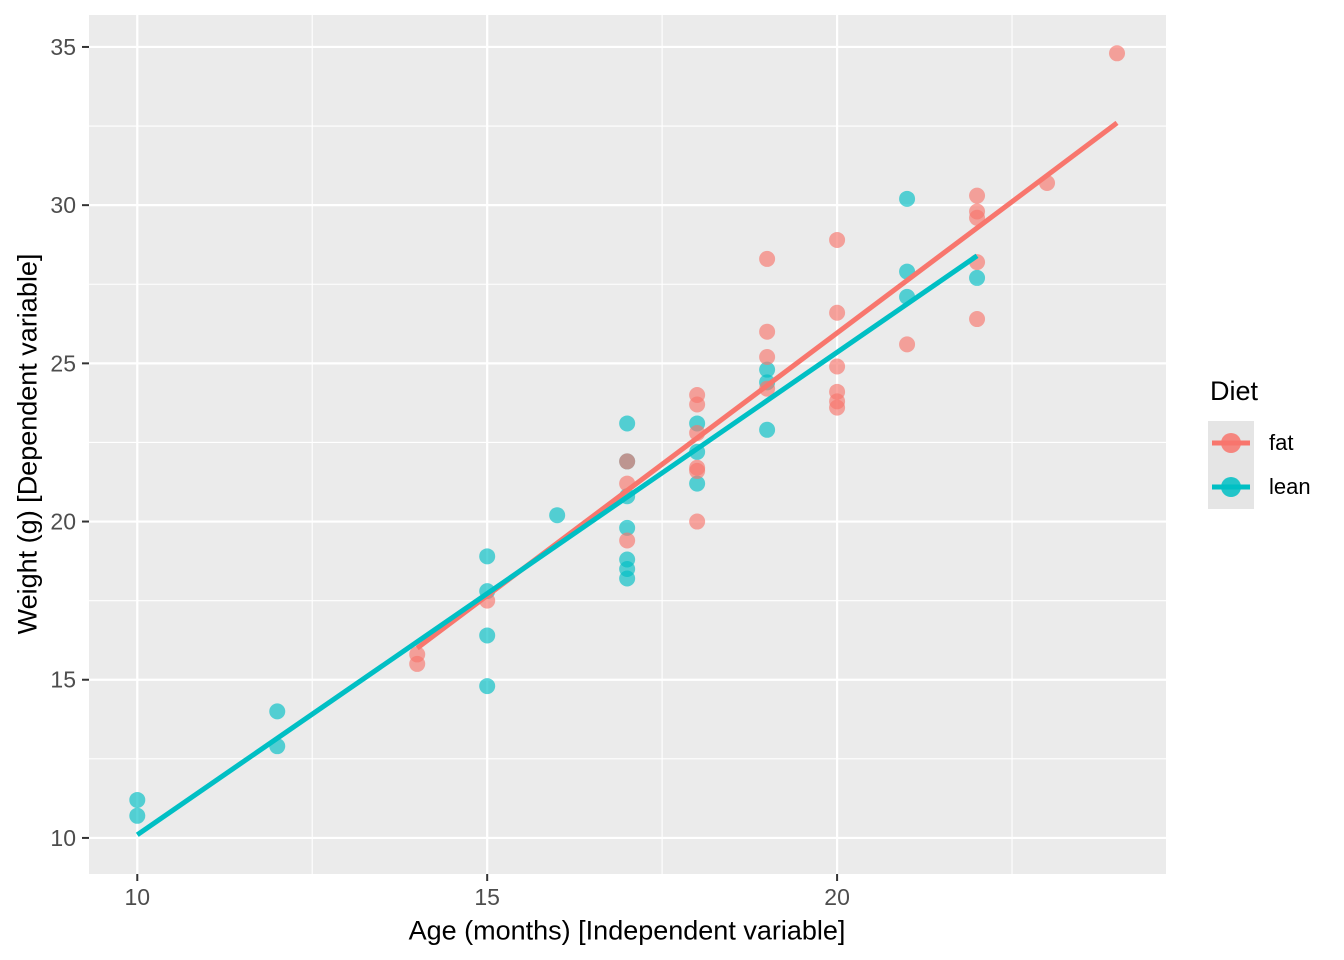 Image resolution: width=1344 pixels, height=960 pixels. What do you see at coordinates (487, 897) in the screenshot?
I see `x-tick-label: 15` at bounding box center [487, 897].